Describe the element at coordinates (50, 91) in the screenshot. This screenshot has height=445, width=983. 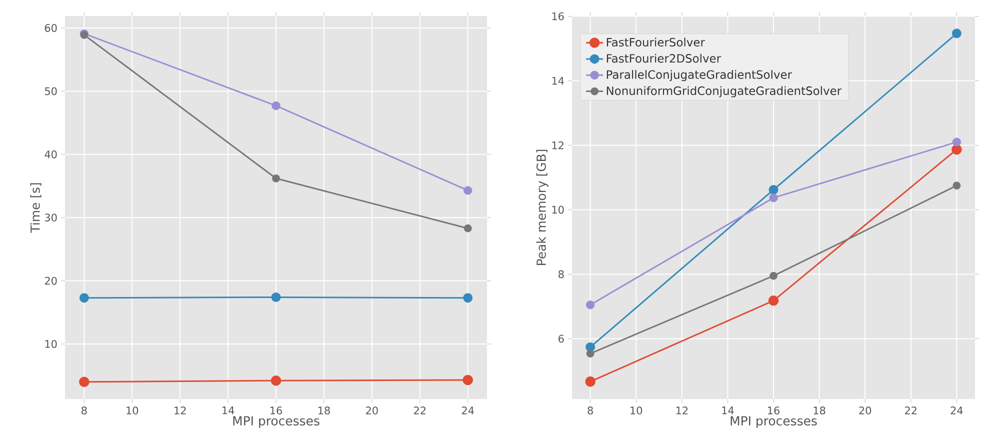
I see `y-tick-label: 50` at that location.